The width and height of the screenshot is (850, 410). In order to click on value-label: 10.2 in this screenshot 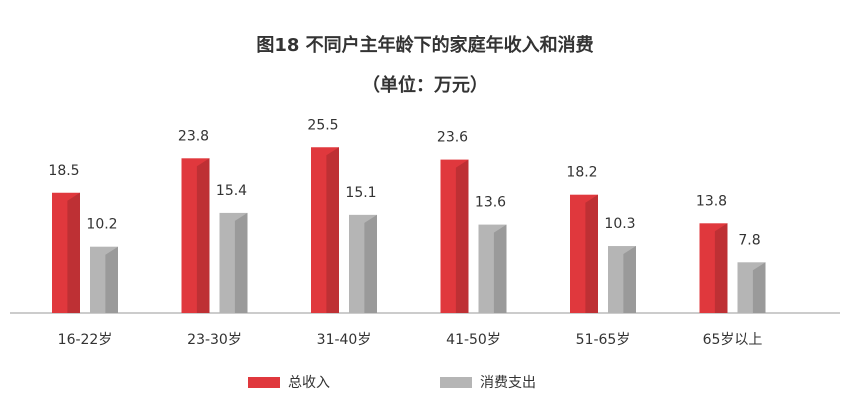, I will do `click(101, 225)`.